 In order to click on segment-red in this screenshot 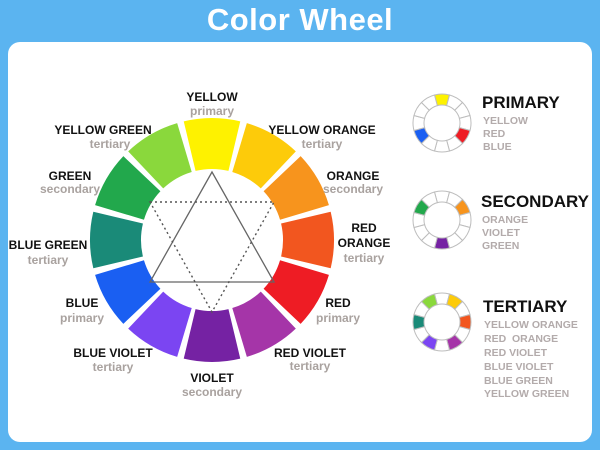, I will do `click(296, 292)`.